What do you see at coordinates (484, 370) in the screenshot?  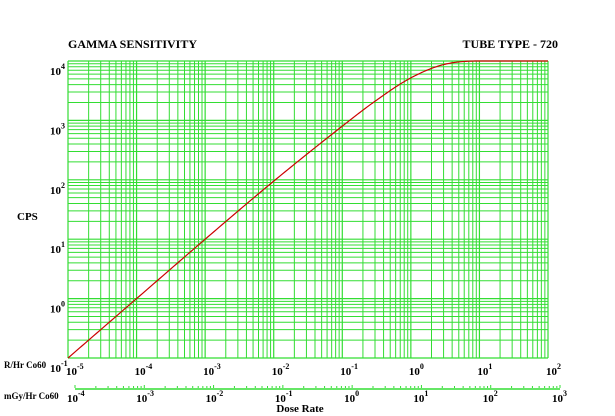 I see `x-rhr-tick-label: 10¹` at bounding box center [484, 370].